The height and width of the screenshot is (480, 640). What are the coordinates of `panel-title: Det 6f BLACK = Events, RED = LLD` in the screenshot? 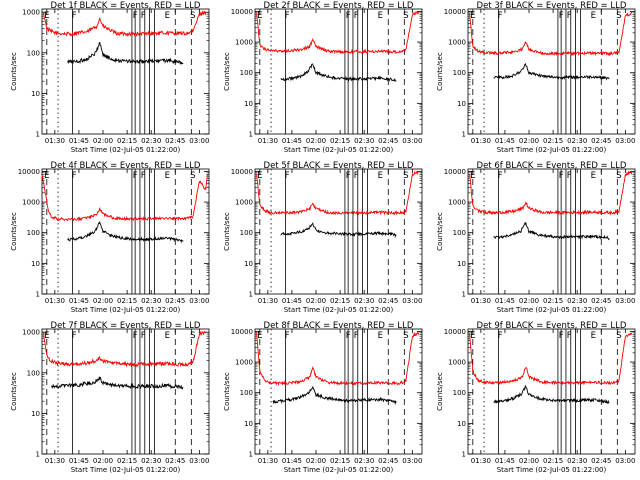 It's located at (552, 166).